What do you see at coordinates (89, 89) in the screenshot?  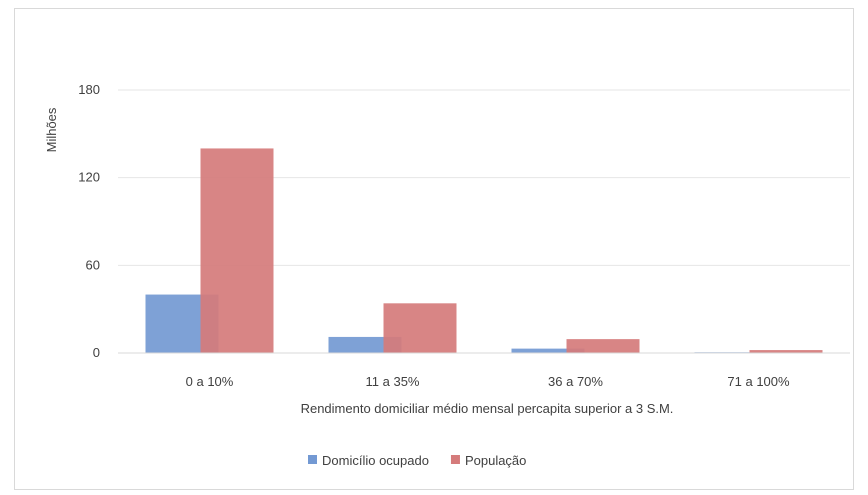 I see `y-tick-label: 180` at bounding box center [89, 89].